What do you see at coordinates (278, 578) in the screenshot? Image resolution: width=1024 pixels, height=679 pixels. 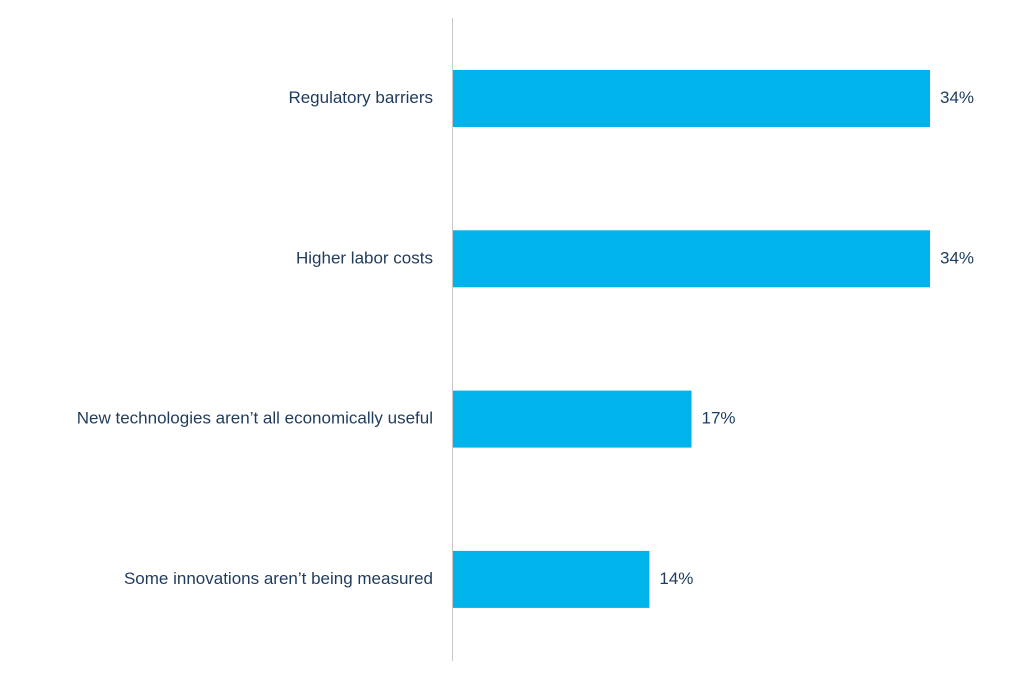 I see `category-label-4: Some innovations aren’t being measured` at bounding box center [278, 578].